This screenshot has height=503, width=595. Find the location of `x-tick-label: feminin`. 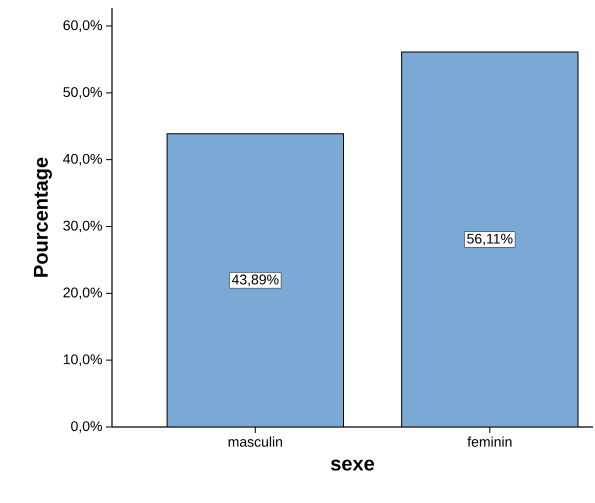

x-tick-label: feminin is located at coordinates (489, 441).